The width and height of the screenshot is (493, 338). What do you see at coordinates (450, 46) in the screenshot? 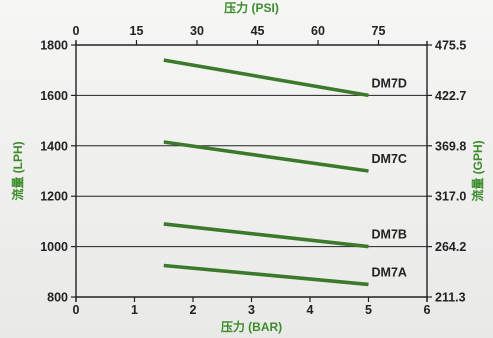
I see `y-right-tick-label-475.5: 475.5` at bounding box center [450, 46].